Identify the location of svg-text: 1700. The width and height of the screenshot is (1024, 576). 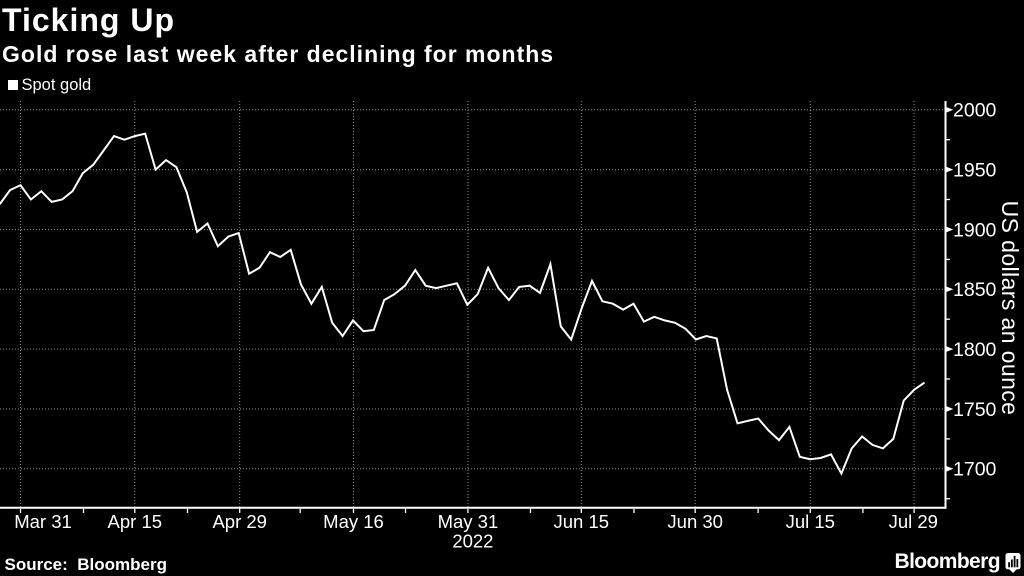
(975, 470).